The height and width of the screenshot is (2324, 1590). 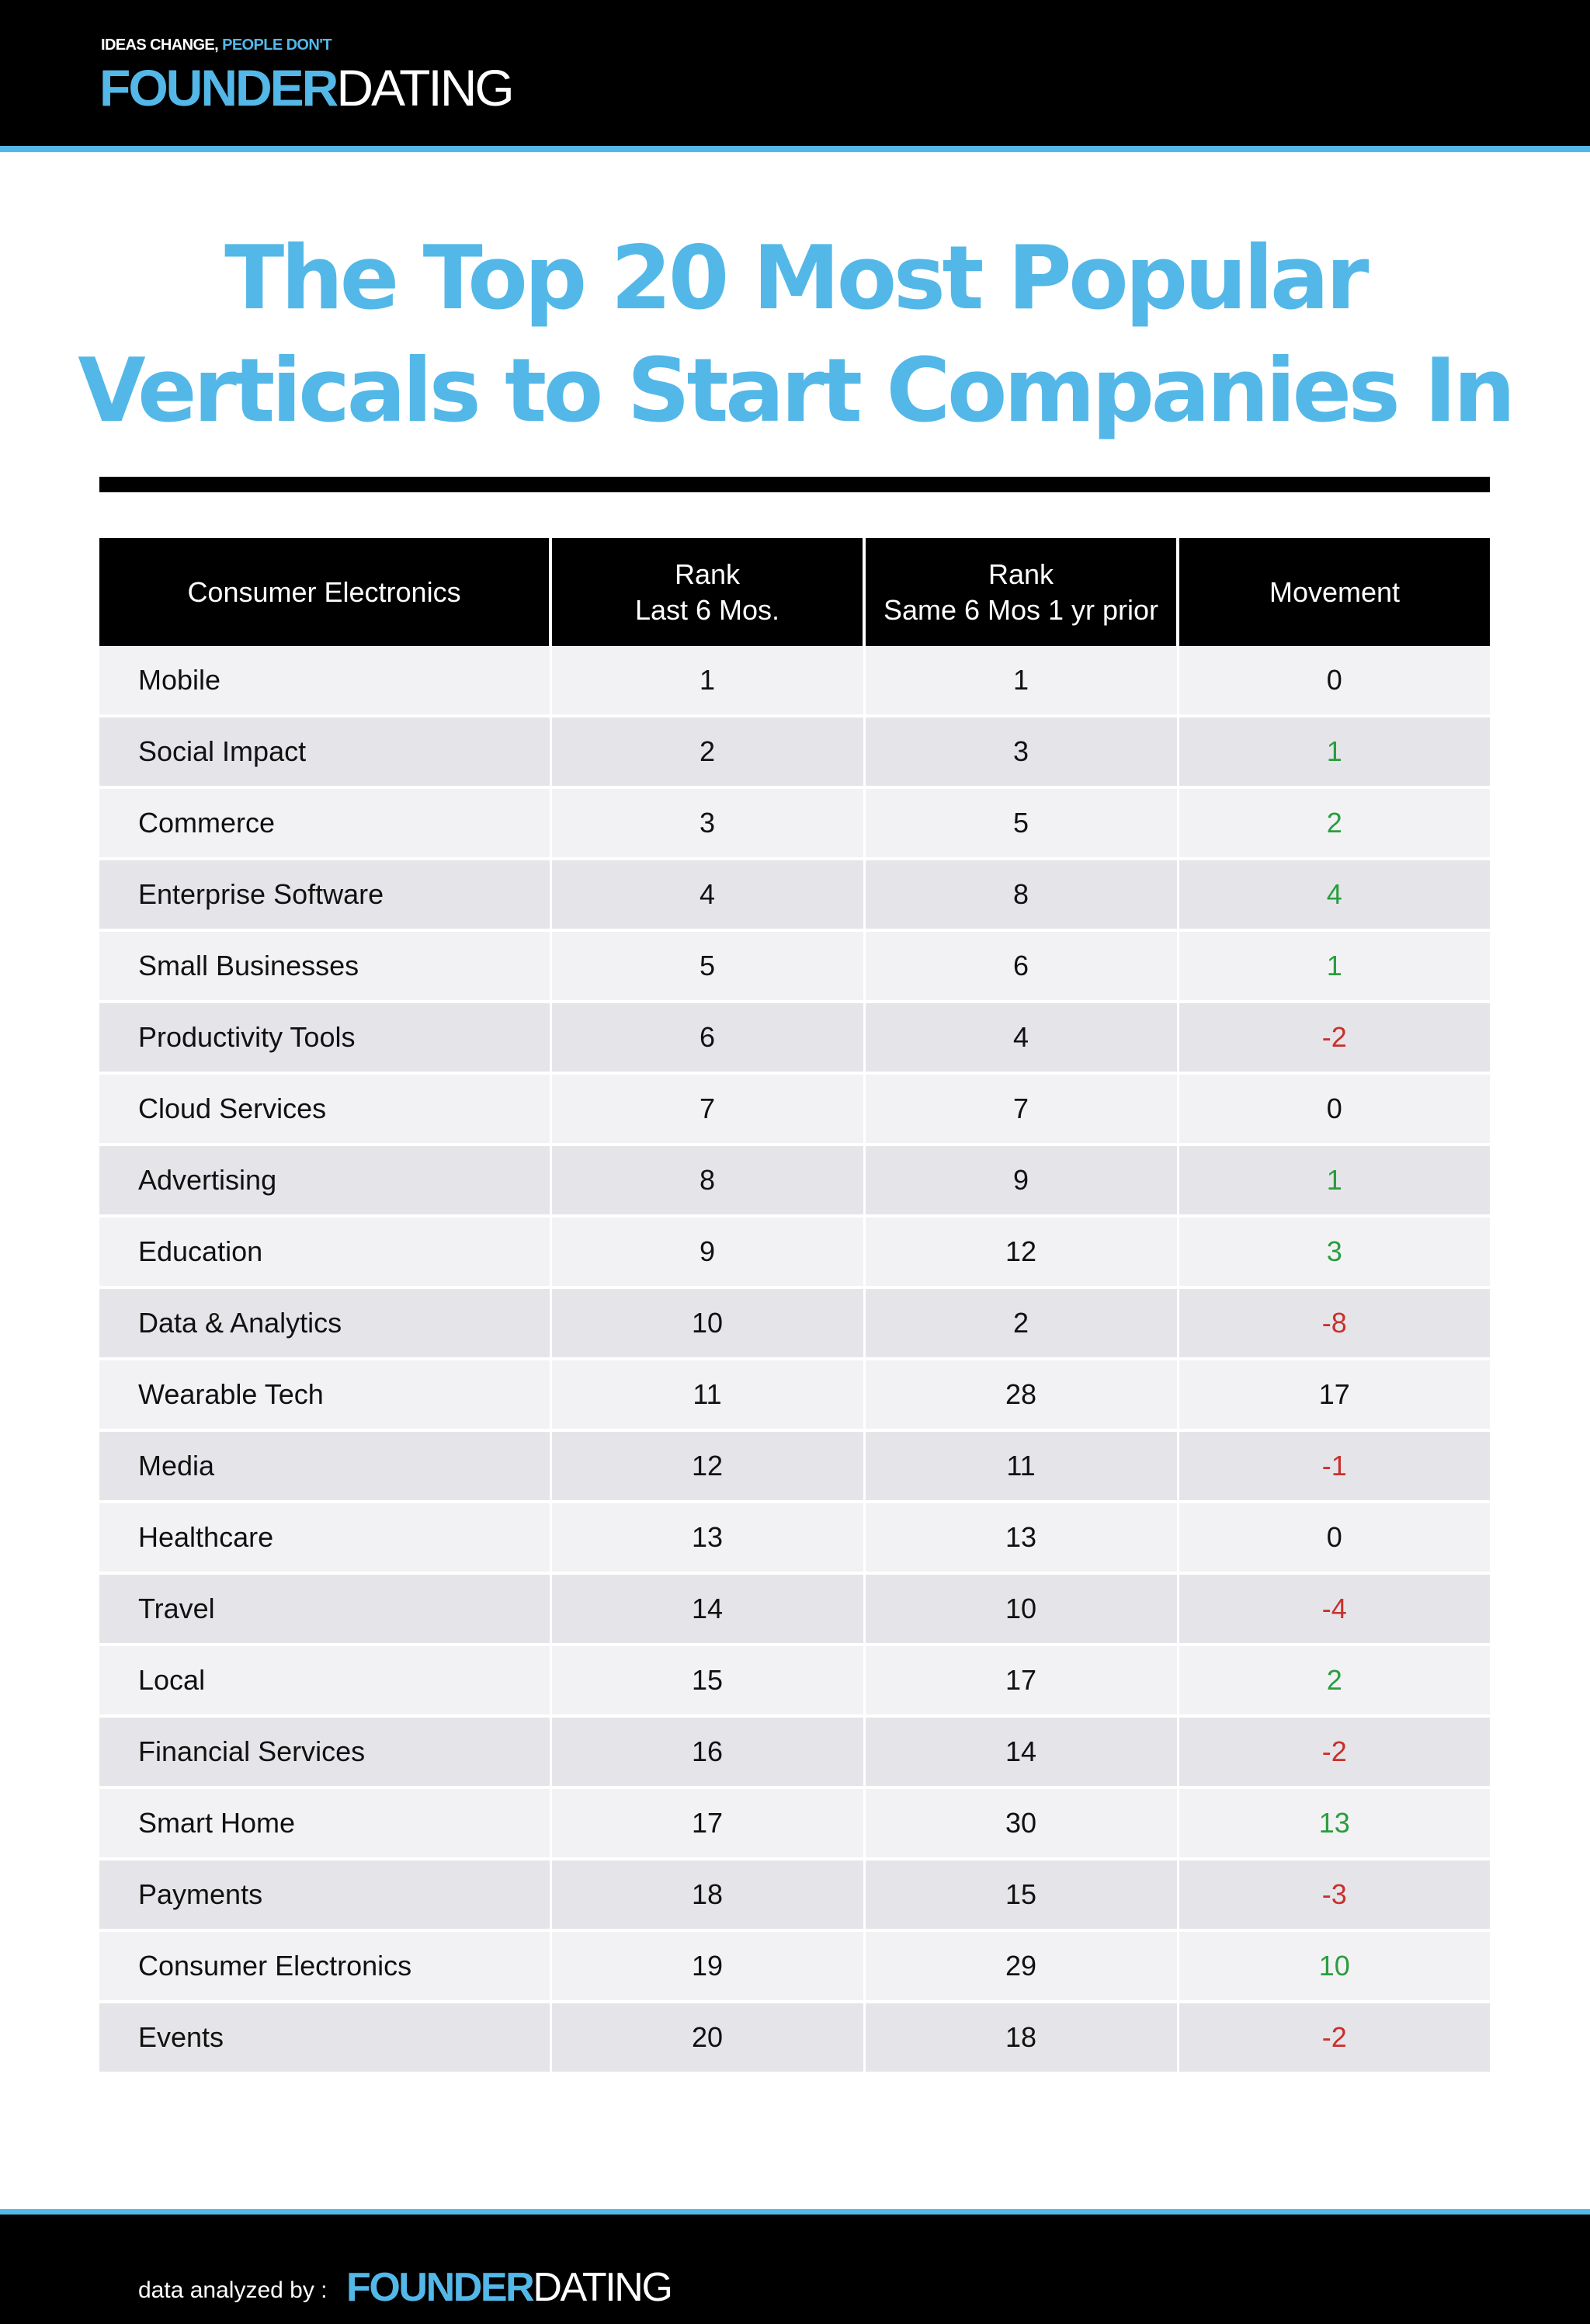 What do you see at coordinates (796, 390) in the screenshot?
I see `title-line-2: Verticals to Start Companies In` at bounding box center [796, 390].